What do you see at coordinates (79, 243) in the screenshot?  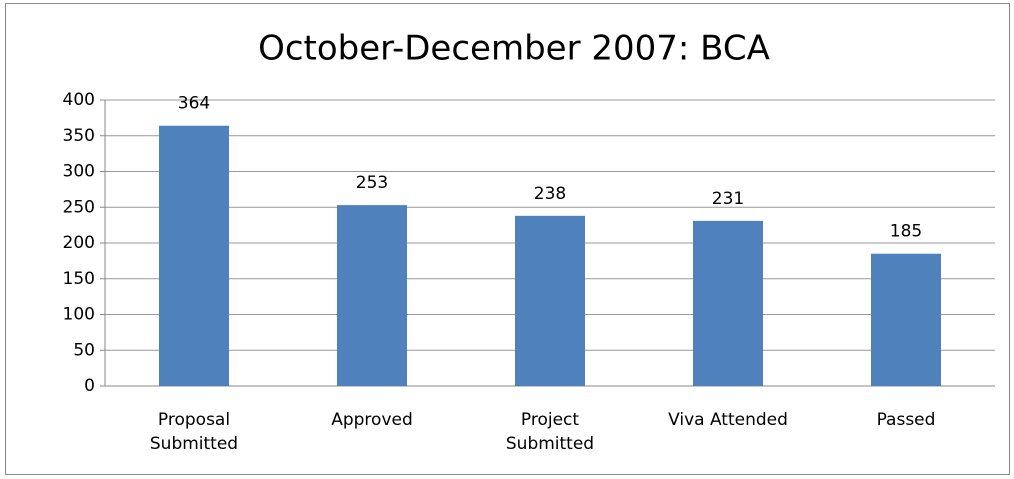 I see `y-tick-label: 200` at bounding box center [79, 243].